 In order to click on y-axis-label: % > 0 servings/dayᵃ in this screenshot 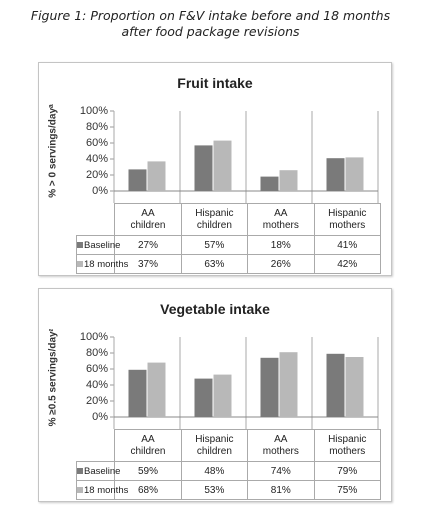, I will do `click(53, 151)`.